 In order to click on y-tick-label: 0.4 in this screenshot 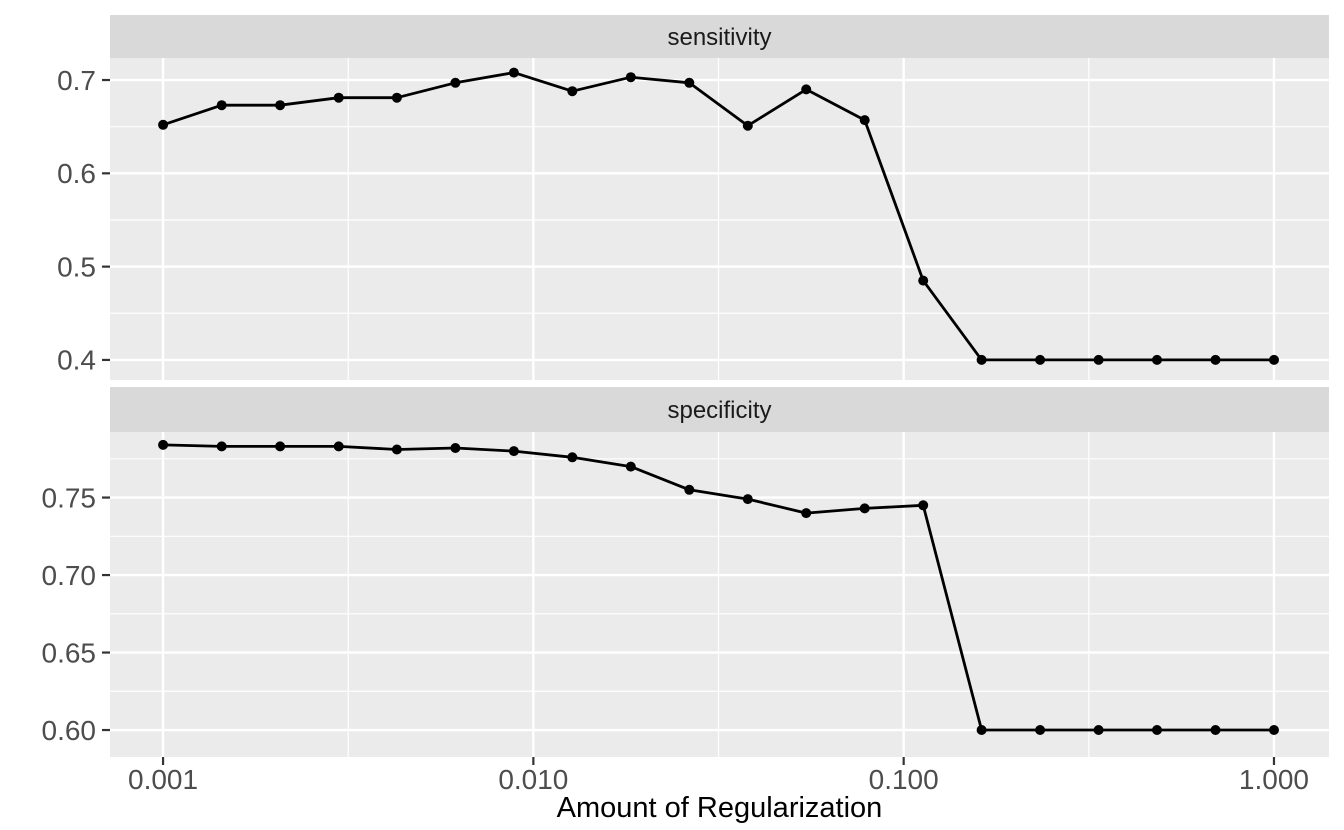, I will do `click(76, 360)`.